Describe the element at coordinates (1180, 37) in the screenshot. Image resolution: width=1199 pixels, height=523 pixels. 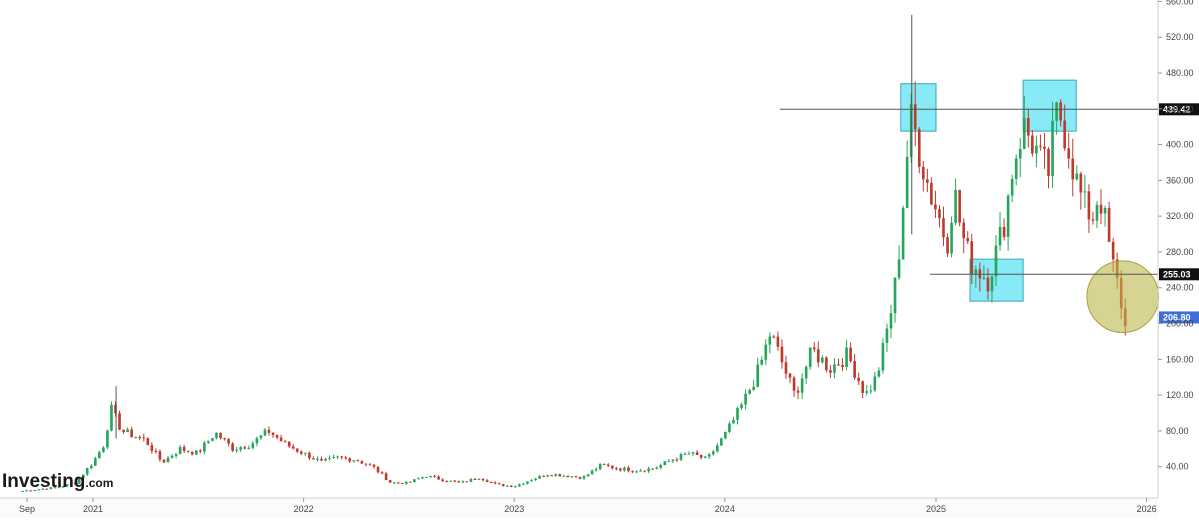
I see `price-tick-label: 520.00` at that location.